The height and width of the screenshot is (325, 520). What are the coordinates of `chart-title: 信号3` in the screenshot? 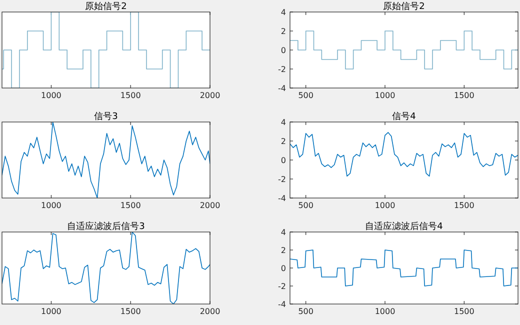 It's located at (106, 116).